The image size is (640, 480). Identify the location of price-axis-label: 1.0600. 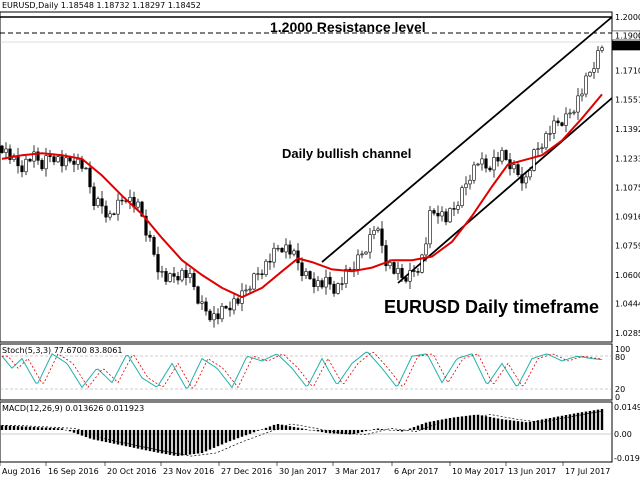
(627, 275).